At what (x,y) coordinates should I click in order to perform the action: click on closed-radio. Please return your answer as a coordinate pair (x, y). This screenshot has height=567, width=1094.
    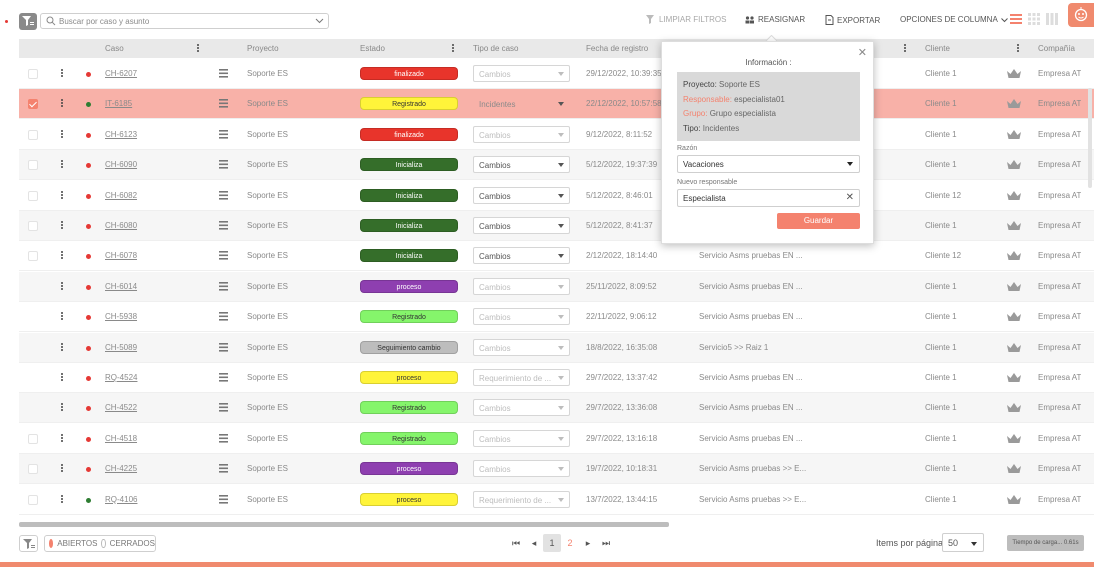
    Looking at the image, I should click on (103, 543).